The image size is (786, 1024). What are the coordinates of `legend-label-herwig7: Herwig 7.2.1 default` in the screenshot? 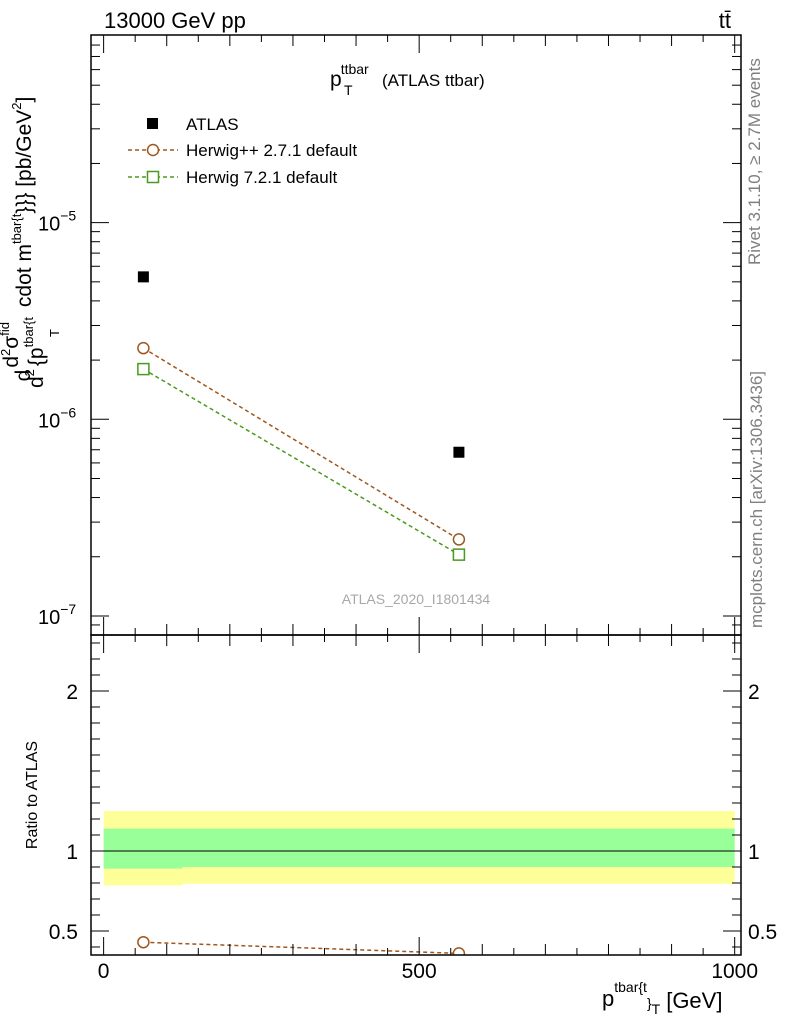 It's located at (261, 177).